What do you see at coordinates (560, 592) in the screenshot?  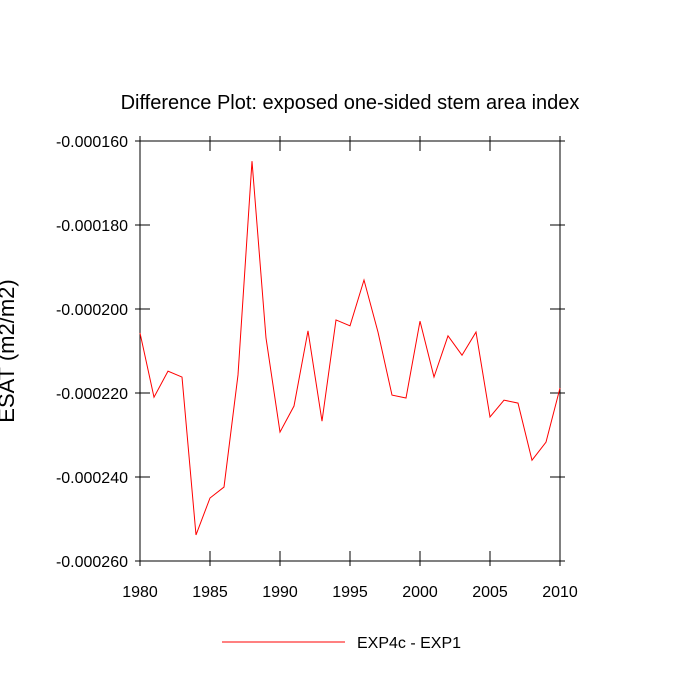 I see `x-tick-label: 2010` at bounding box center [560, 592].